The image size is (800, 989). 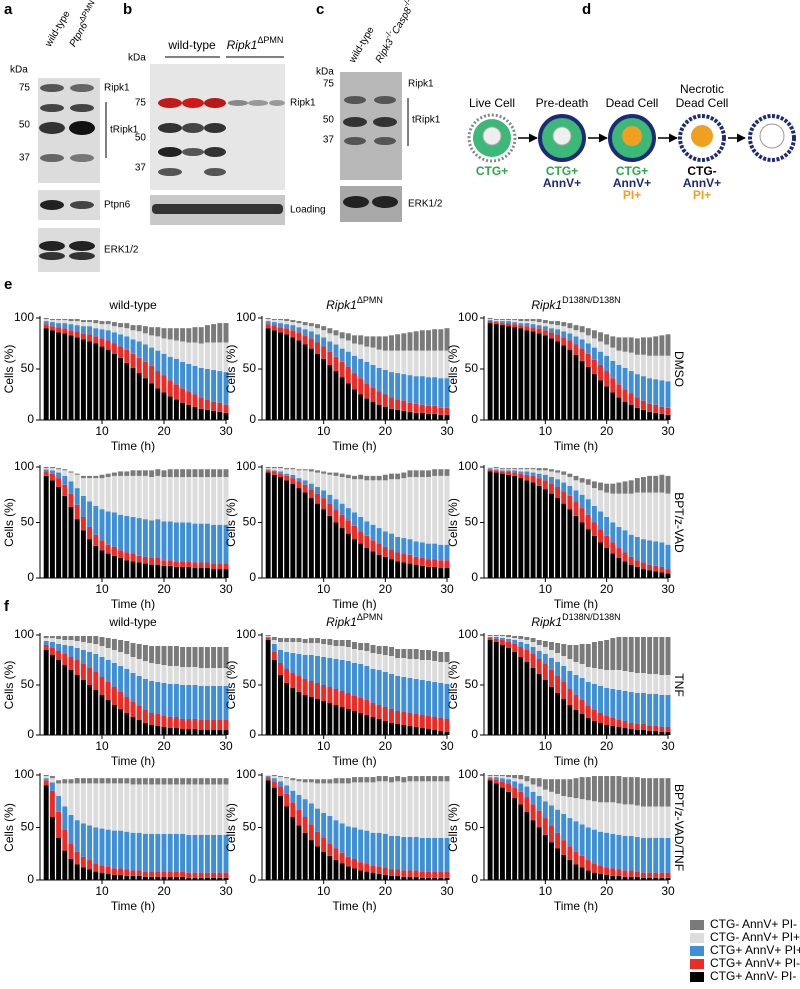 What do you see at coordinates (28, 827) in the screenshot?
I see `y-tick-label: 50` at bounding box center [28, 827].